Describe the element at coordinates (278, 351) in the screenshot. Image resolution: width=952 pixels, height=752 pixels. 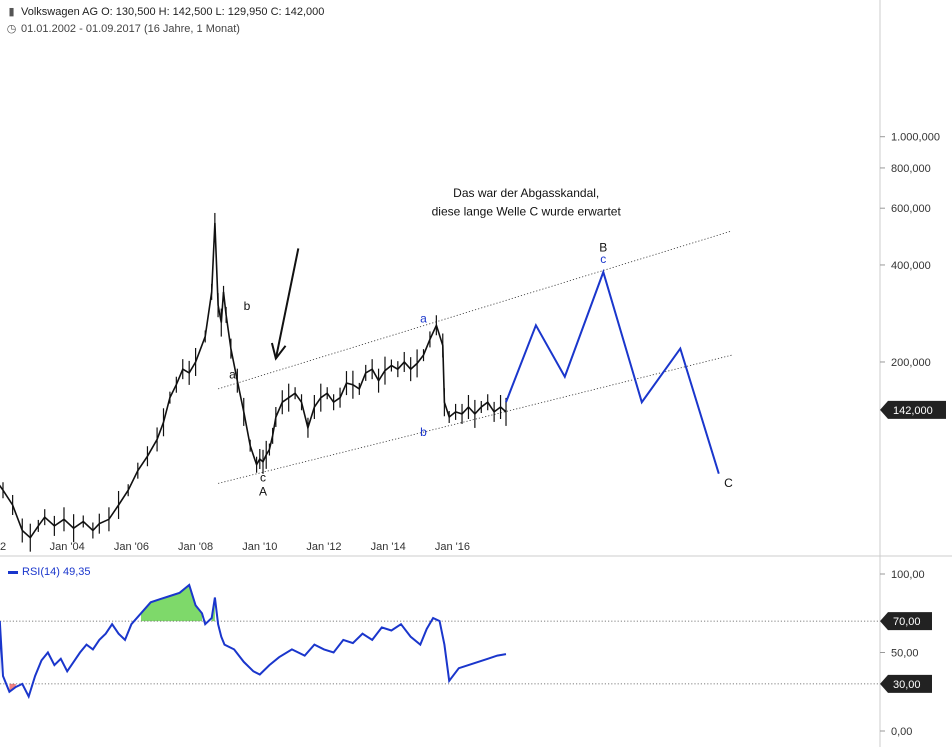
I see `annotation-arrow-head` at that location.